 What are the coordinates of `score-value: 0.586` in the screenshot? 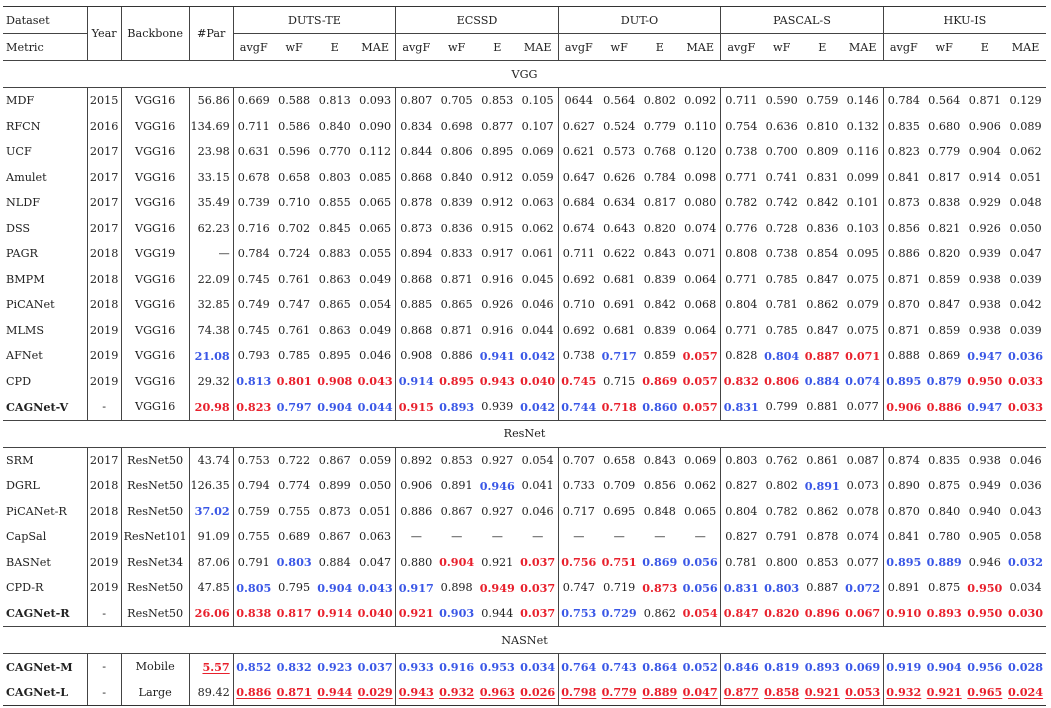 It's located at (294, 126).